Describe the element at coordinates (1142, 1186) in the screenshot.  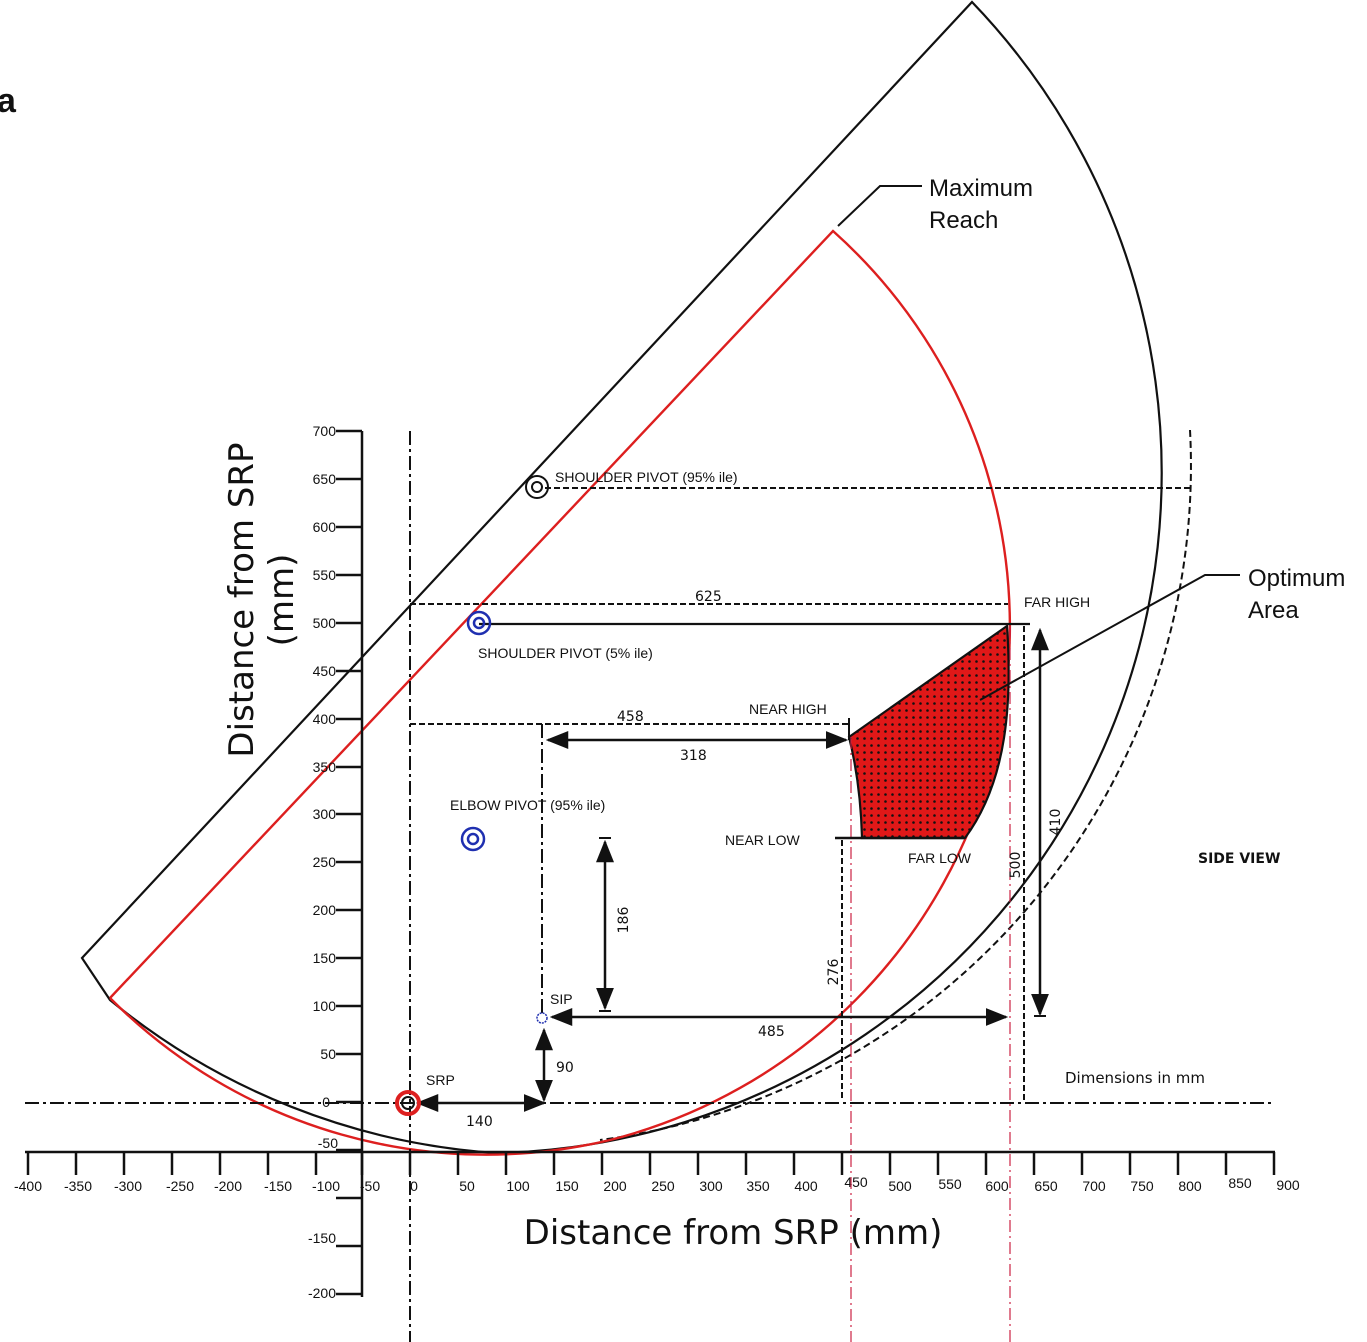
I see `x-tick: 750` at that location.